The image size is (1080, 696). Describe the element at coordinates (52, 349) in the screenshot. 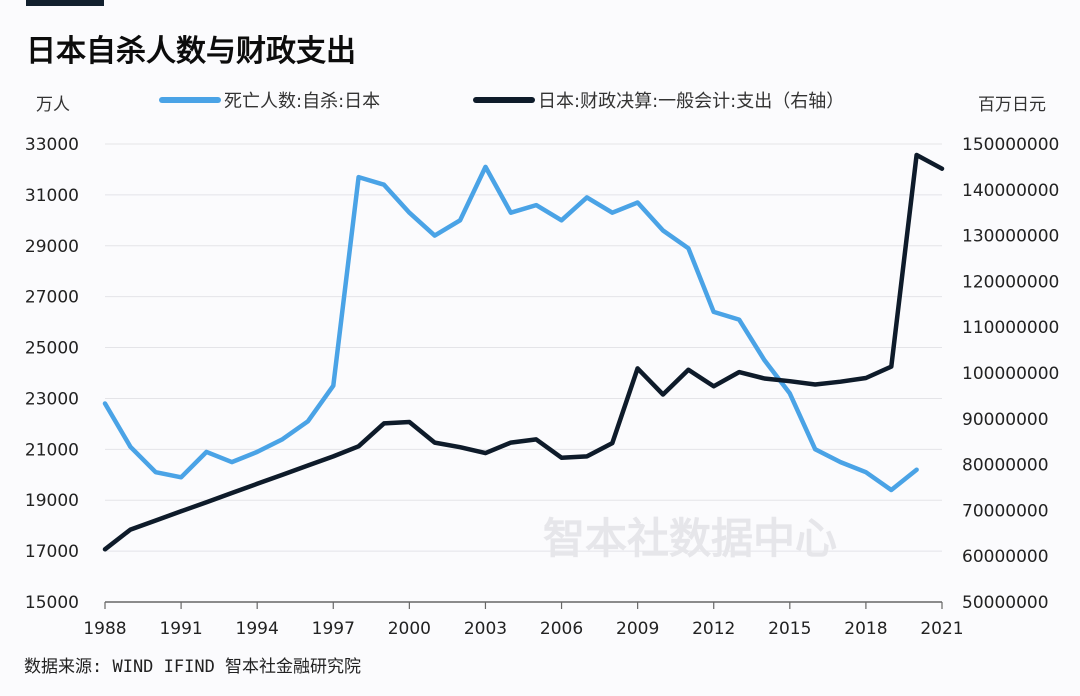

I see `left-tick-label: 25000` at that location.